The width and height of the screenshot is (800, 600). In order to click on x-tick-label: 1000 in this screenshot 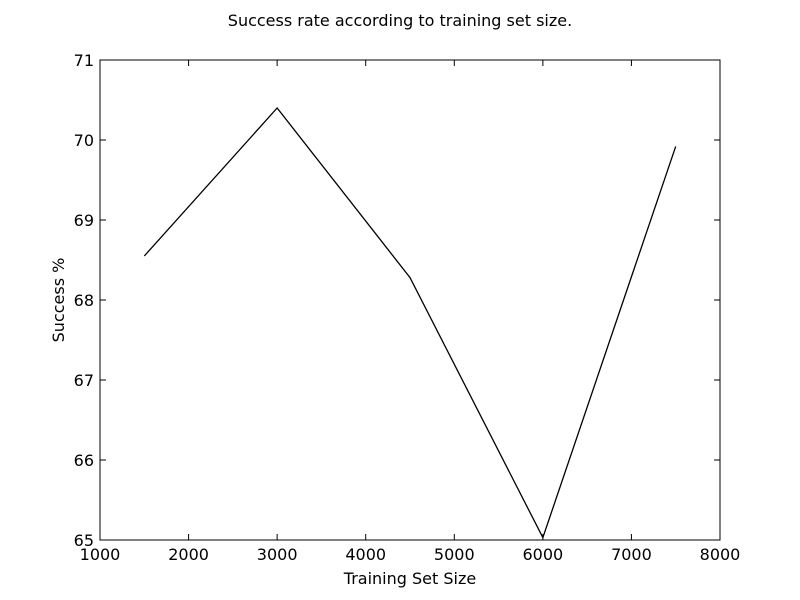, I will do `click(100, 554)`.